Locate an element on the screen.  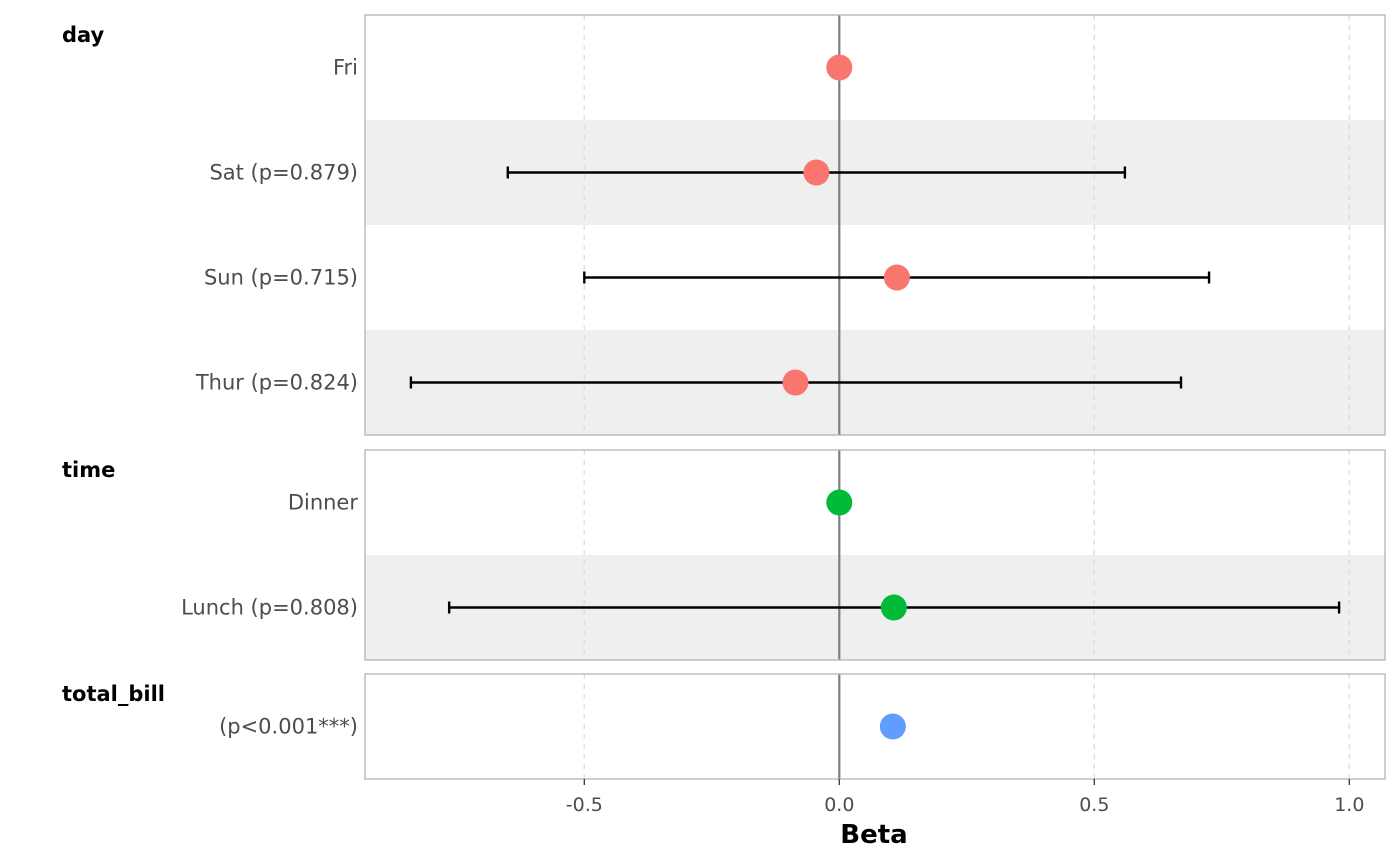
x-tick-label: 0.5 is located at coordinates (1094, 805).